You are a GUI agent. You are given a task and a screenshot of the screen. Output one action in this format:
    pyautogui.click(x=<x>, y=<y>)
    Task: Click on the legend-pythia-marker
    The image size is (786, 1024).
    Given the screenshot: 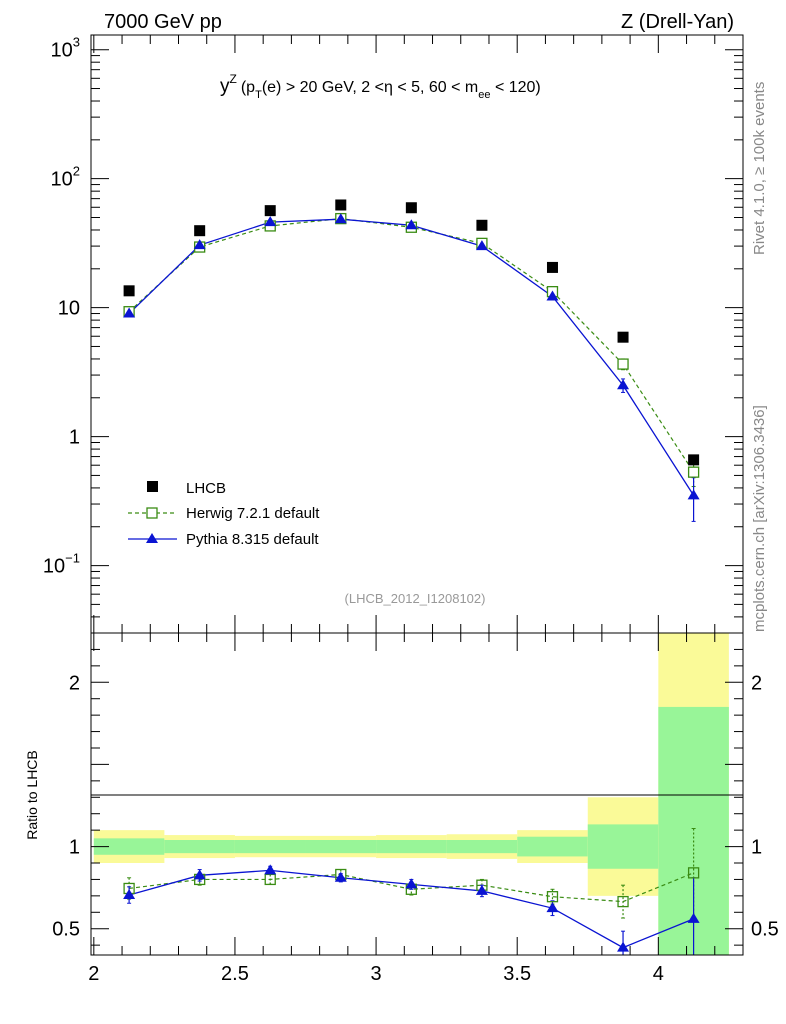 What is the action you would take?
    pyautogui.click(x=152, y=538)
    